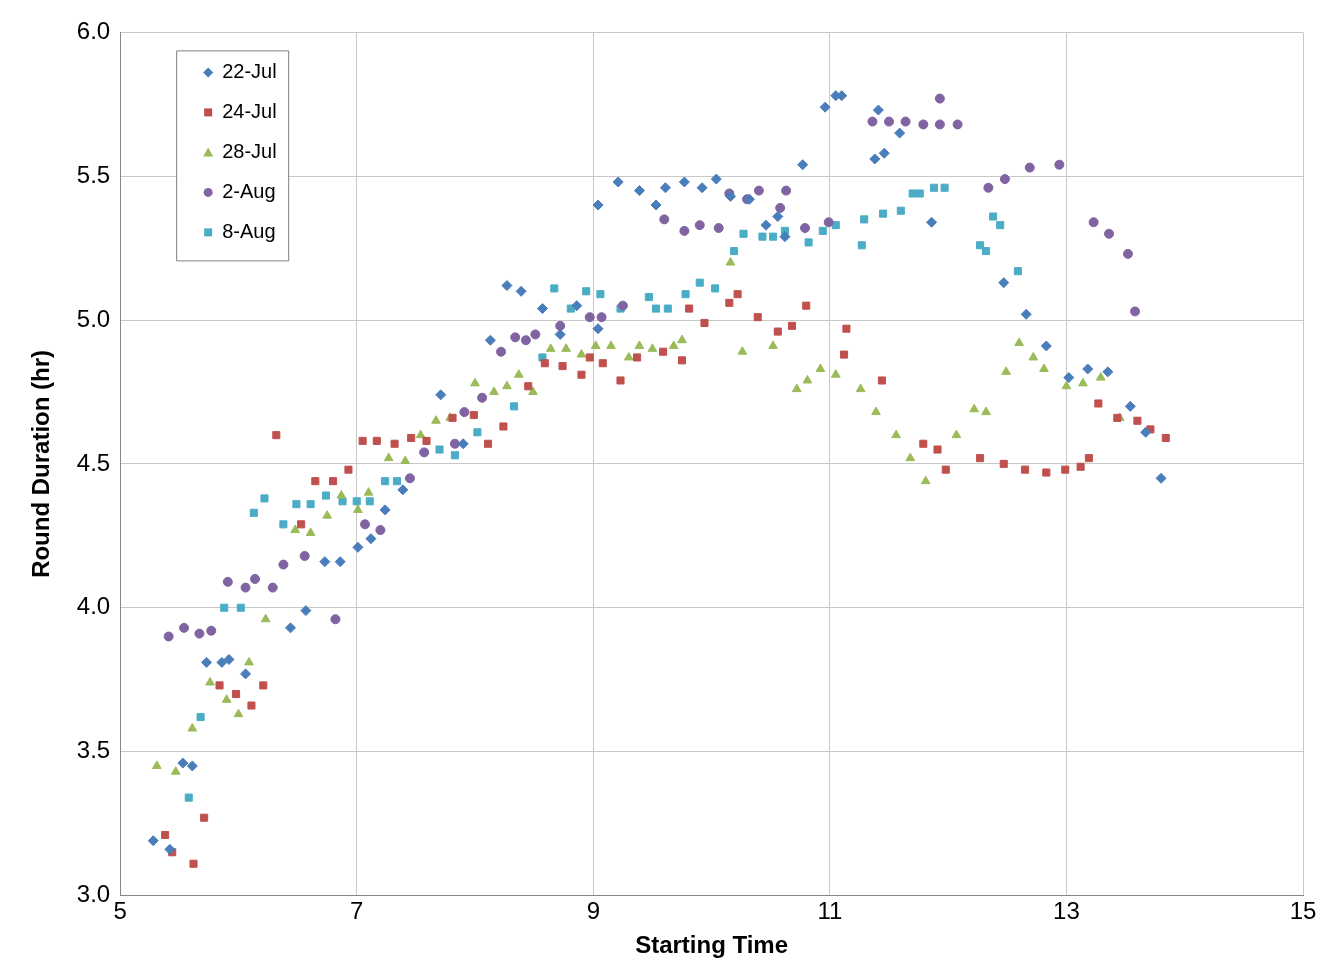 The image size is (1340, 979). Describe the element at coordinates (712, 945) in the screenshot. I see `x-axis-title: Starting Time` at that location.